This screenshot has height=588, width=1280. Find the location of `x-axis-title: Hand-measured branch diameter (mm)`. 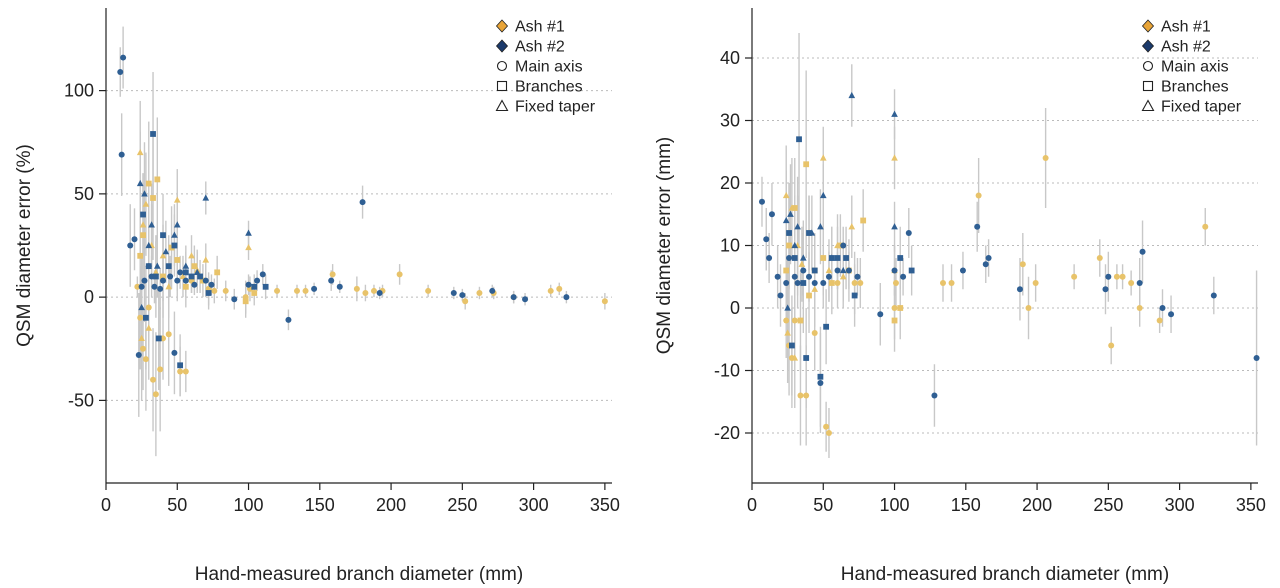

x-axis-title: Hand-measured branch diameter (mm) is located at coordinates (359, 574).